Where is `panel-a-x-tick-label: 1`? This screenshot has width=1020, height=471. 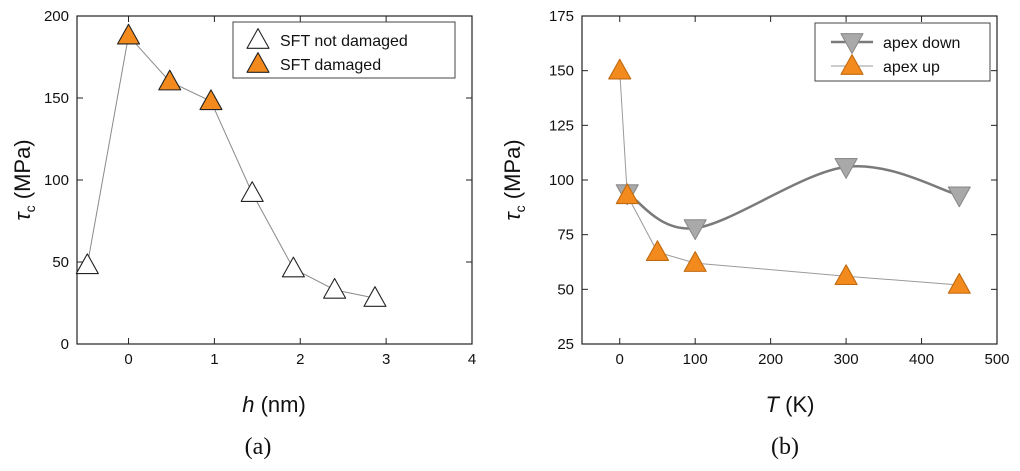 panel-a-x-tick-label: 1 is located at coordinates (214, 359).